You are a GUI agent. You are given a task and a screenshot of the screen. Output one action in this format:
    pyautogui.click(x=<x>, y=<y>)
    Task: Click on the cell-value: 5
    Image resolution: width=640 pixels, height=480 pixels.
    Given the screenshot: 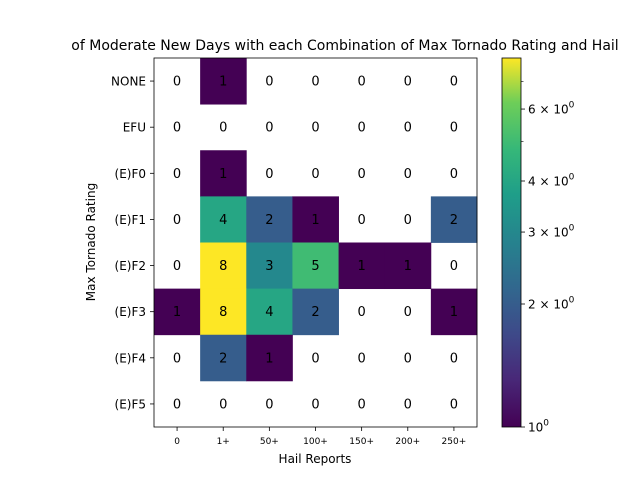 What is the action you would take?
    pyautogui.click(x=315, y=266)
    